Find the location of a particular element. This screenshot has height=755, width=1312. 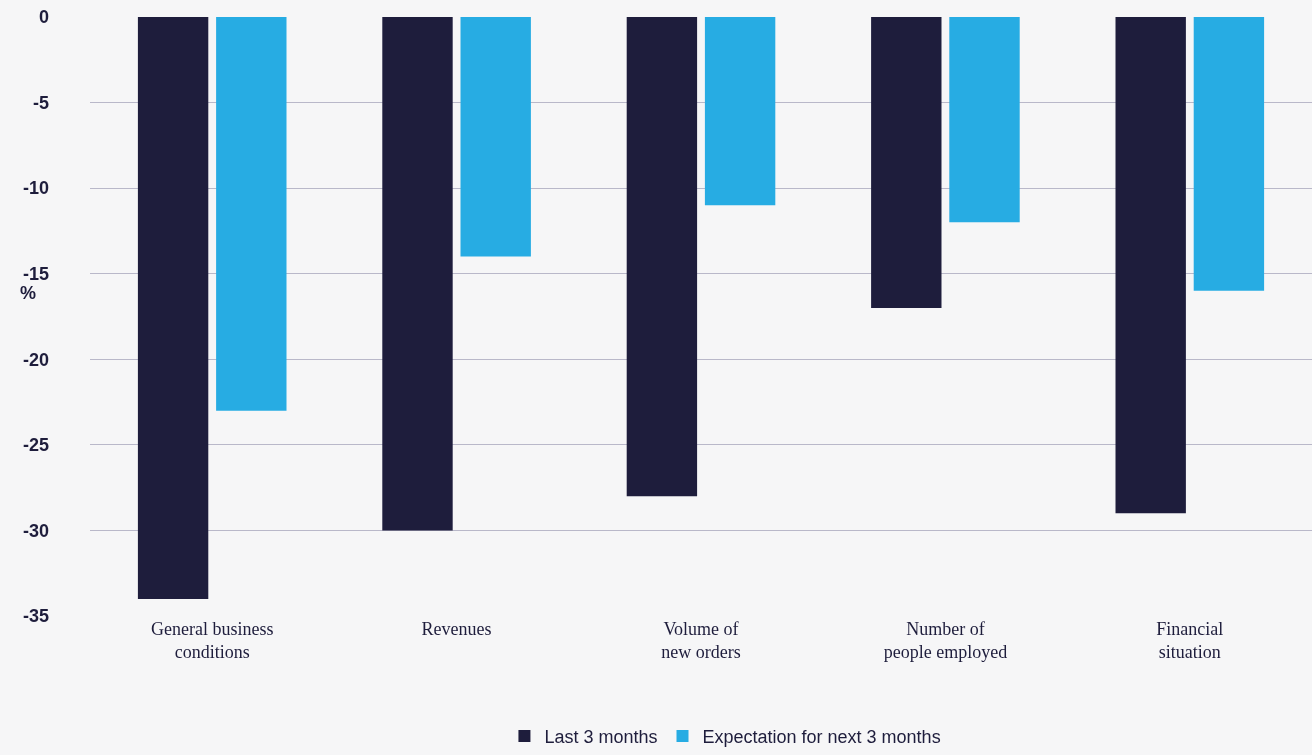

x-tick-label: Financial situation is located at coordinates (1190, 641).